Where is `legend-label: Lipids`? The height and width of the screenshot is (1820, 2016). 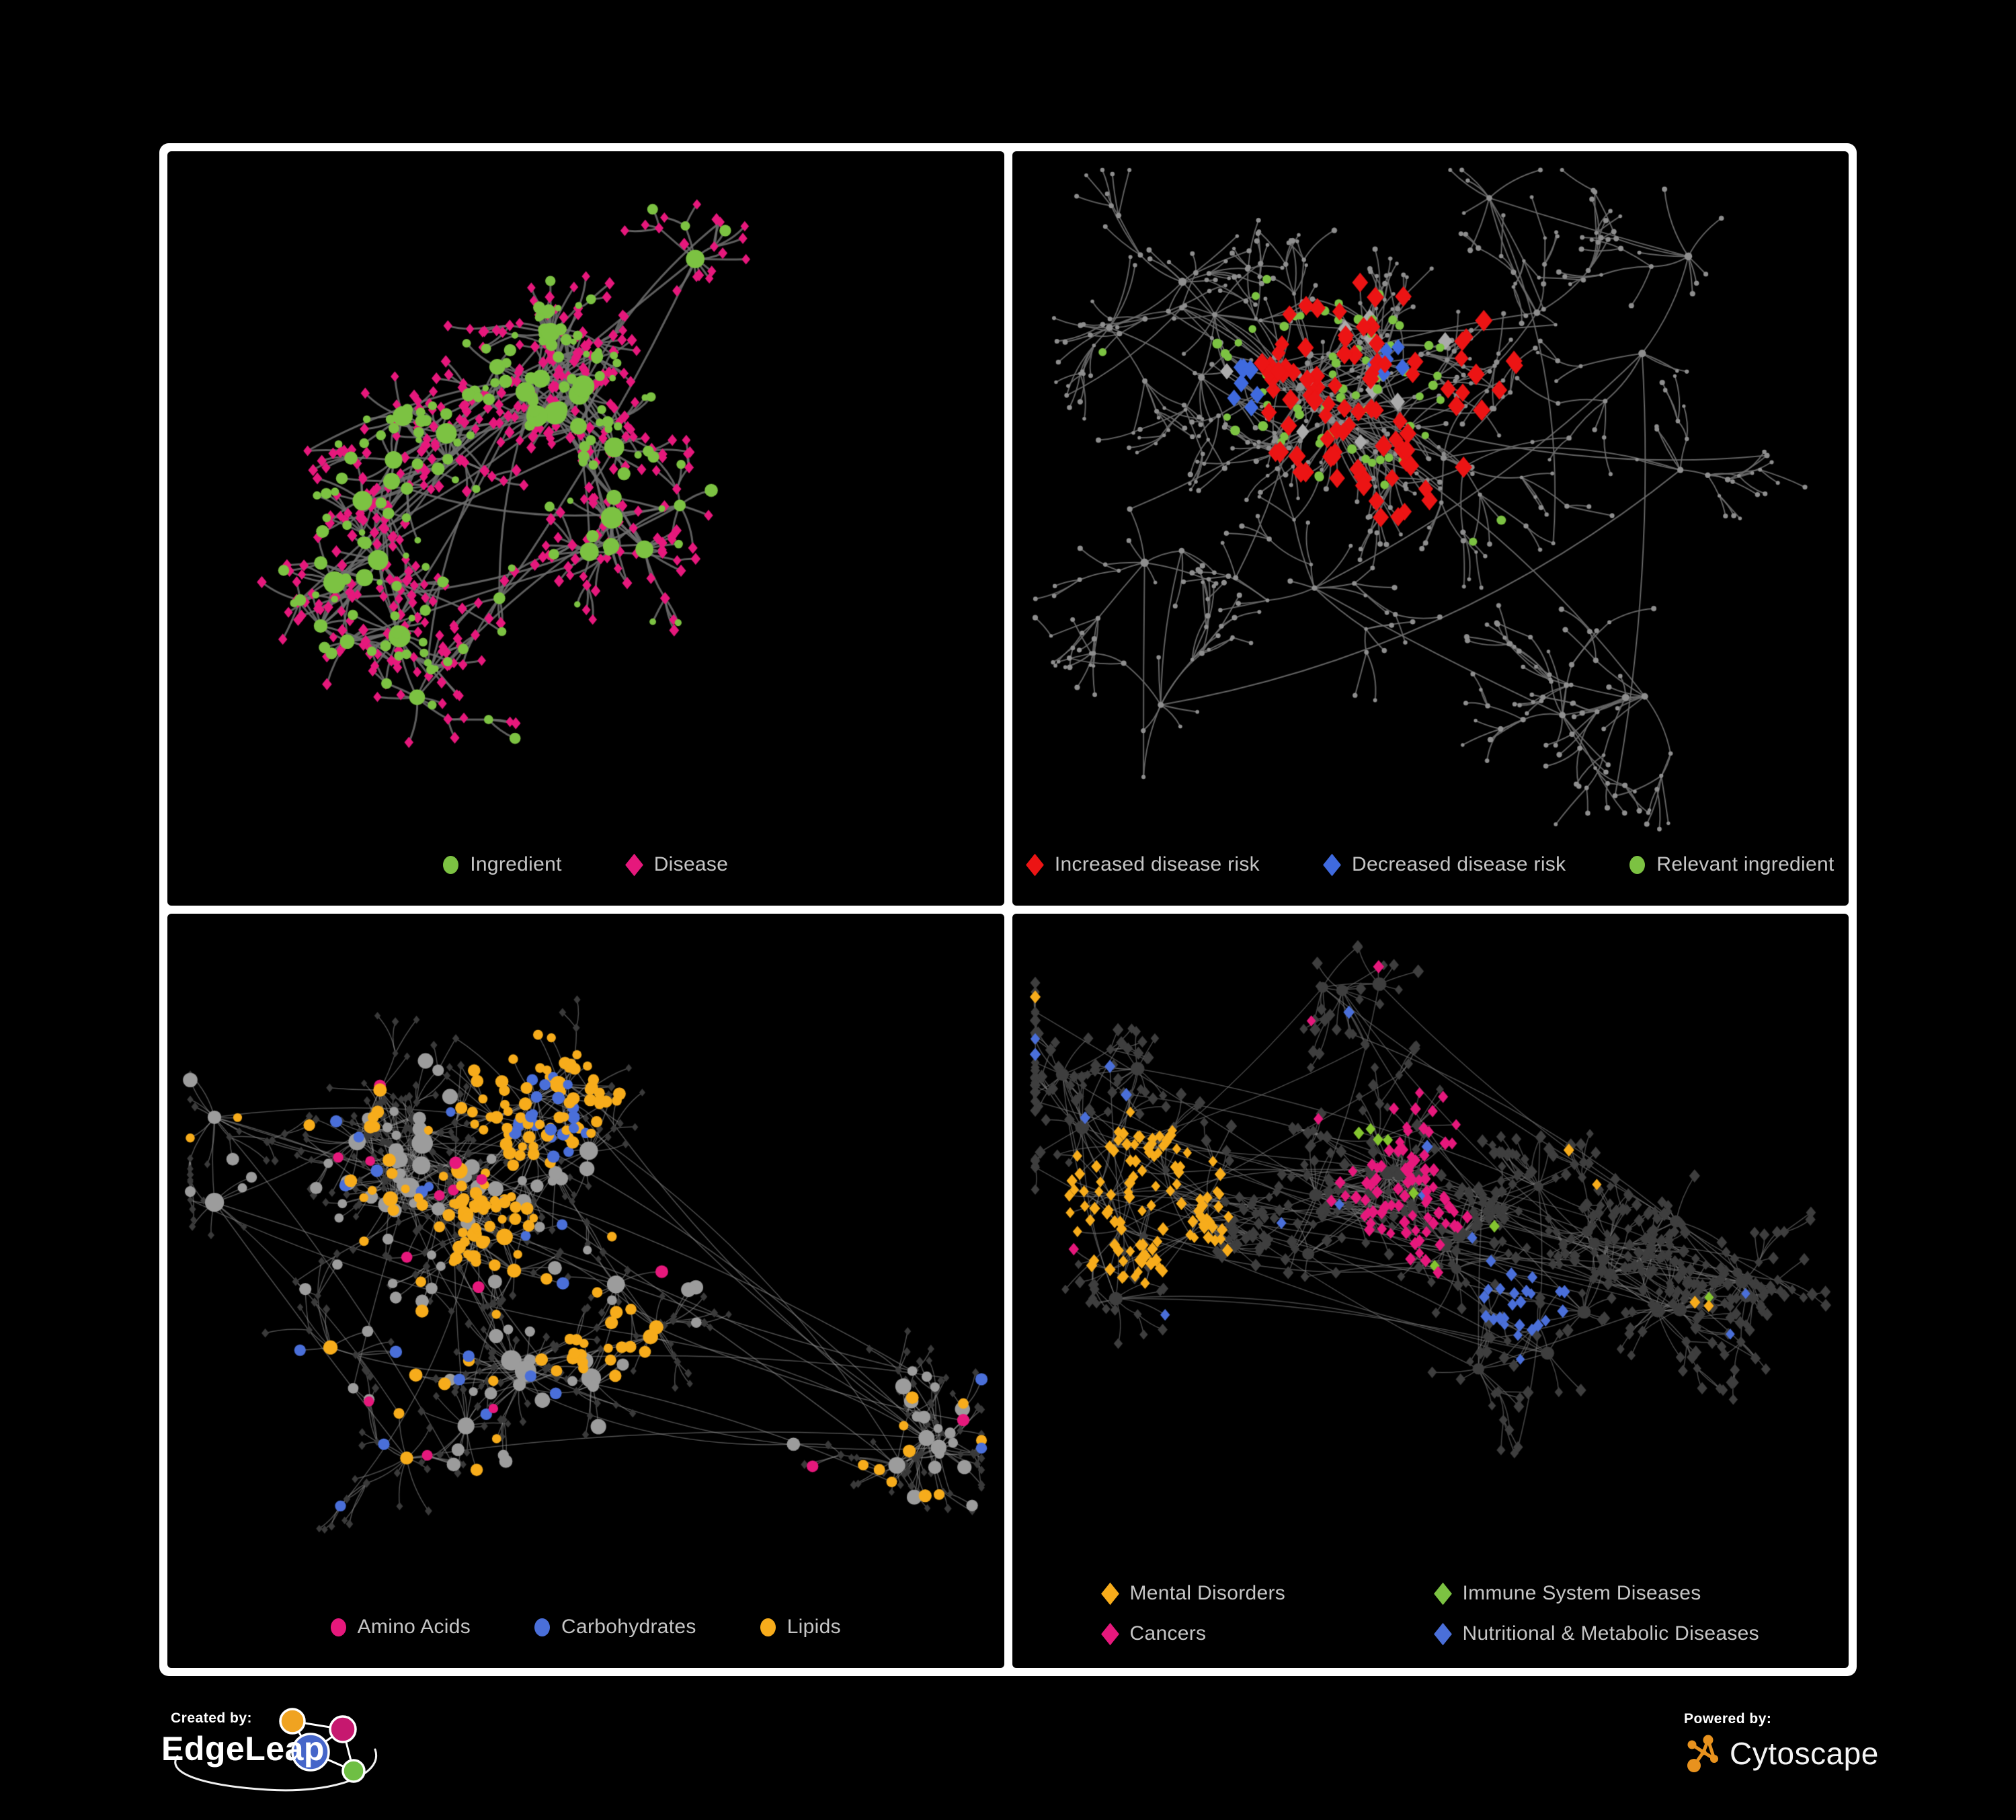
legend-label: Lipids is located at coordinates (814, 1627).